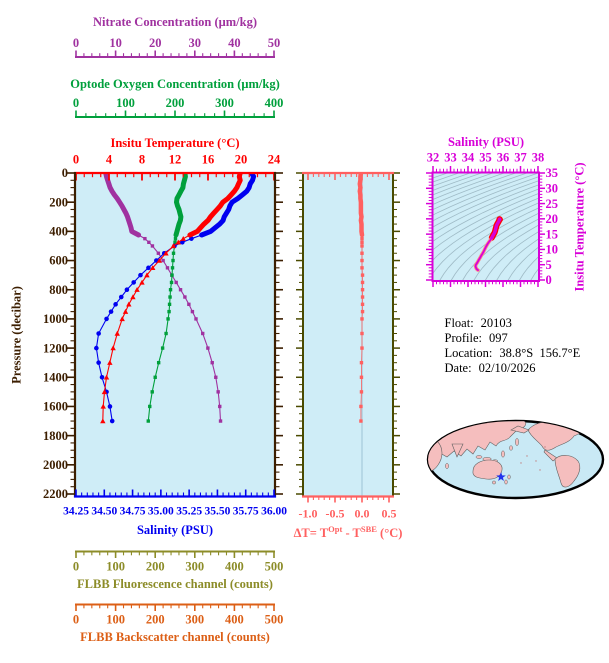 This screenshot has height=663, width=609. Describe the element at coordinates (308, 514) in the screenshot. I see `svg-text: -1.0` at that location.